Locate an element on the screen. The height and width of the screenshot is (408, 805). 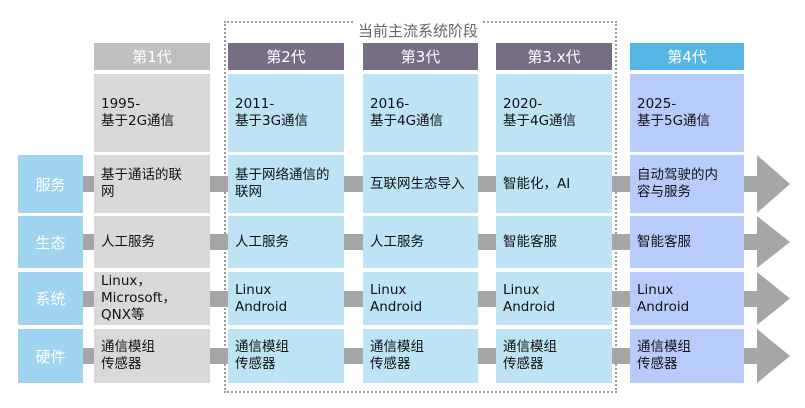
generation-period: 1995- 基于2G通信 is located at coordinates (152, 113).